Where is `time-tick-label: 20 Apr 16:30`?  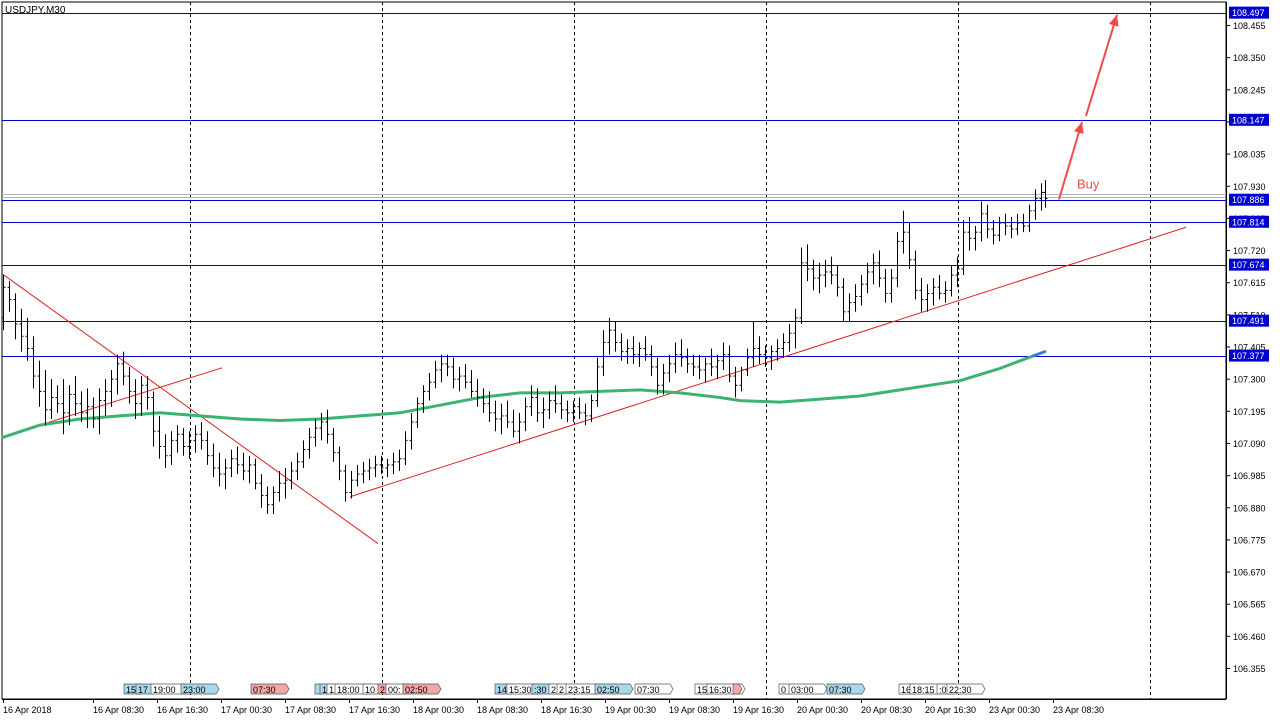 time-tick-label: 20 Apr 16:30 is located at coordinates (950, 710).